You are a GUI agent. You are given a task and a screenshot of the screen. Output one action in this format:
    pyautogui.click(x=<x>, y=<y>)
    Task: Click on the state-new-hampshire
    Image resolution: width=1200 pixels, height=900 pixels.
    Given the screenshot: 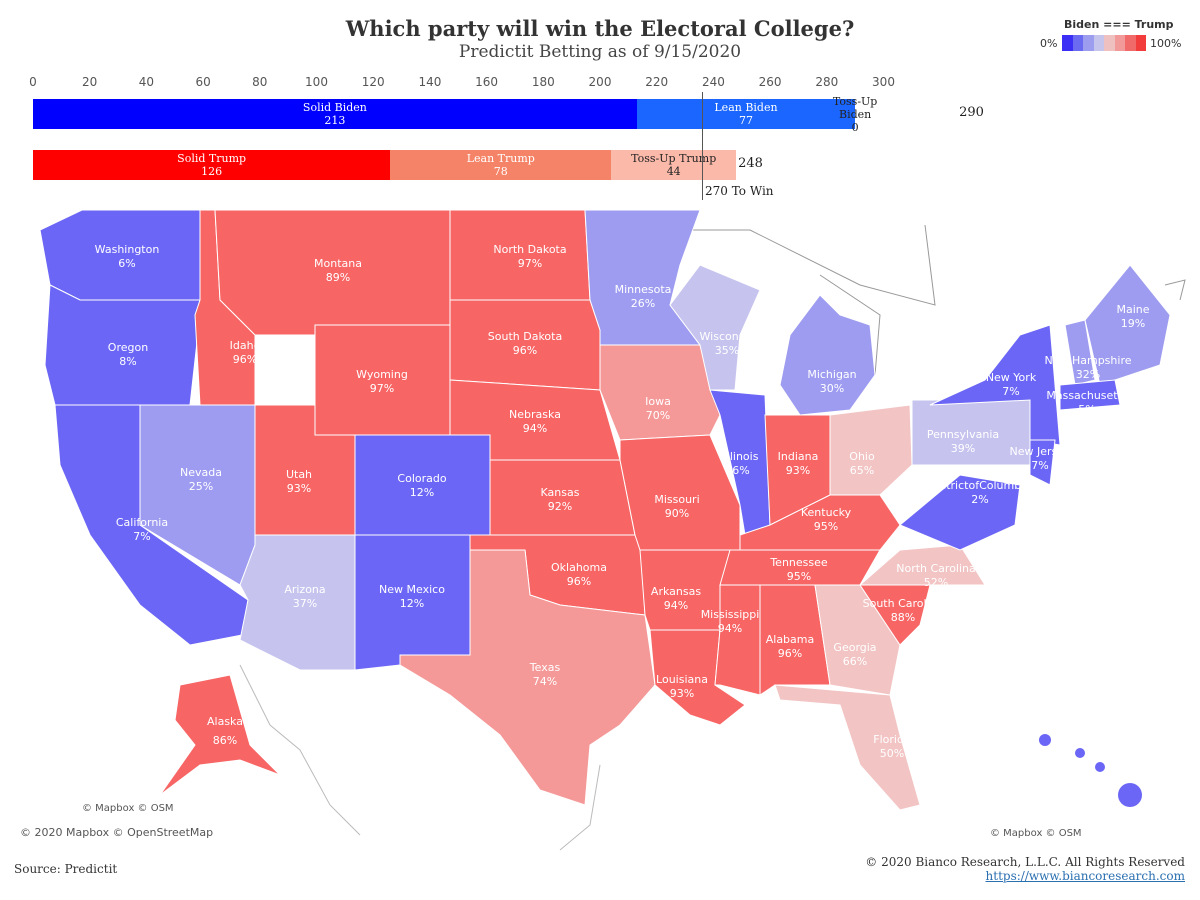 What is the action you would take?
    pyautogui.click(x=1080, y=352)
    